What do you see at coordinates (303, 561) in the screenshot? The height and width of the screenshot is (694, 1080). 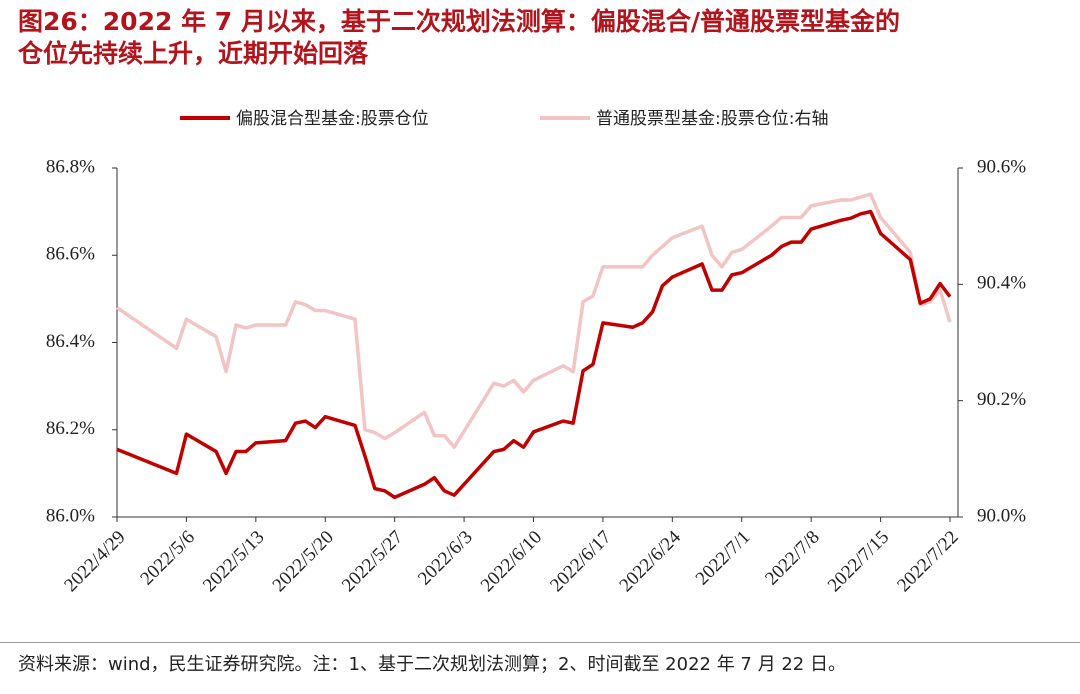 I see `x-tick-label: 2022/5/20` at bounding box center [303, 561].